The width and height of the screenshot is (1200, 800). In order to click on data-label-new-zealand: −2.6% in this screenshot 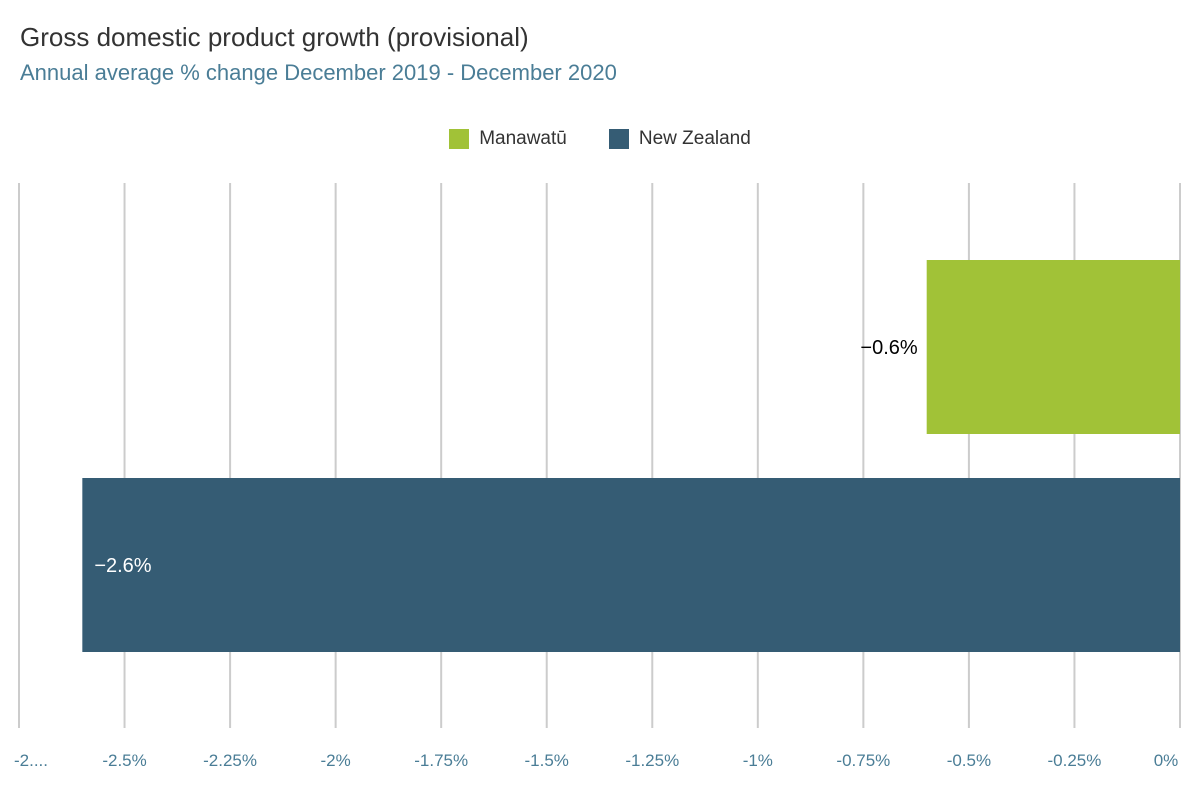, I will do `click(122, 566)`.